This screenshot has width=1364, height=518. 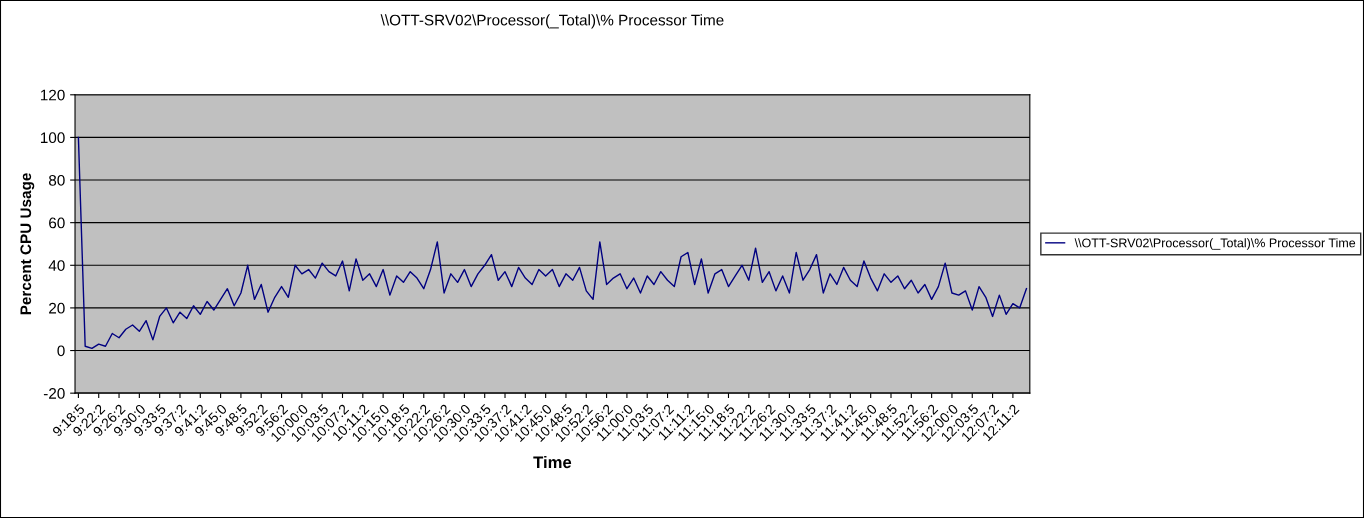 What do you see at coordinates (1215, 244) in the screenshot?
I see `legend-label: \\OTT-SRV02\Processor(_Total)\% Processor Time` at bounding box center [1215, 244].